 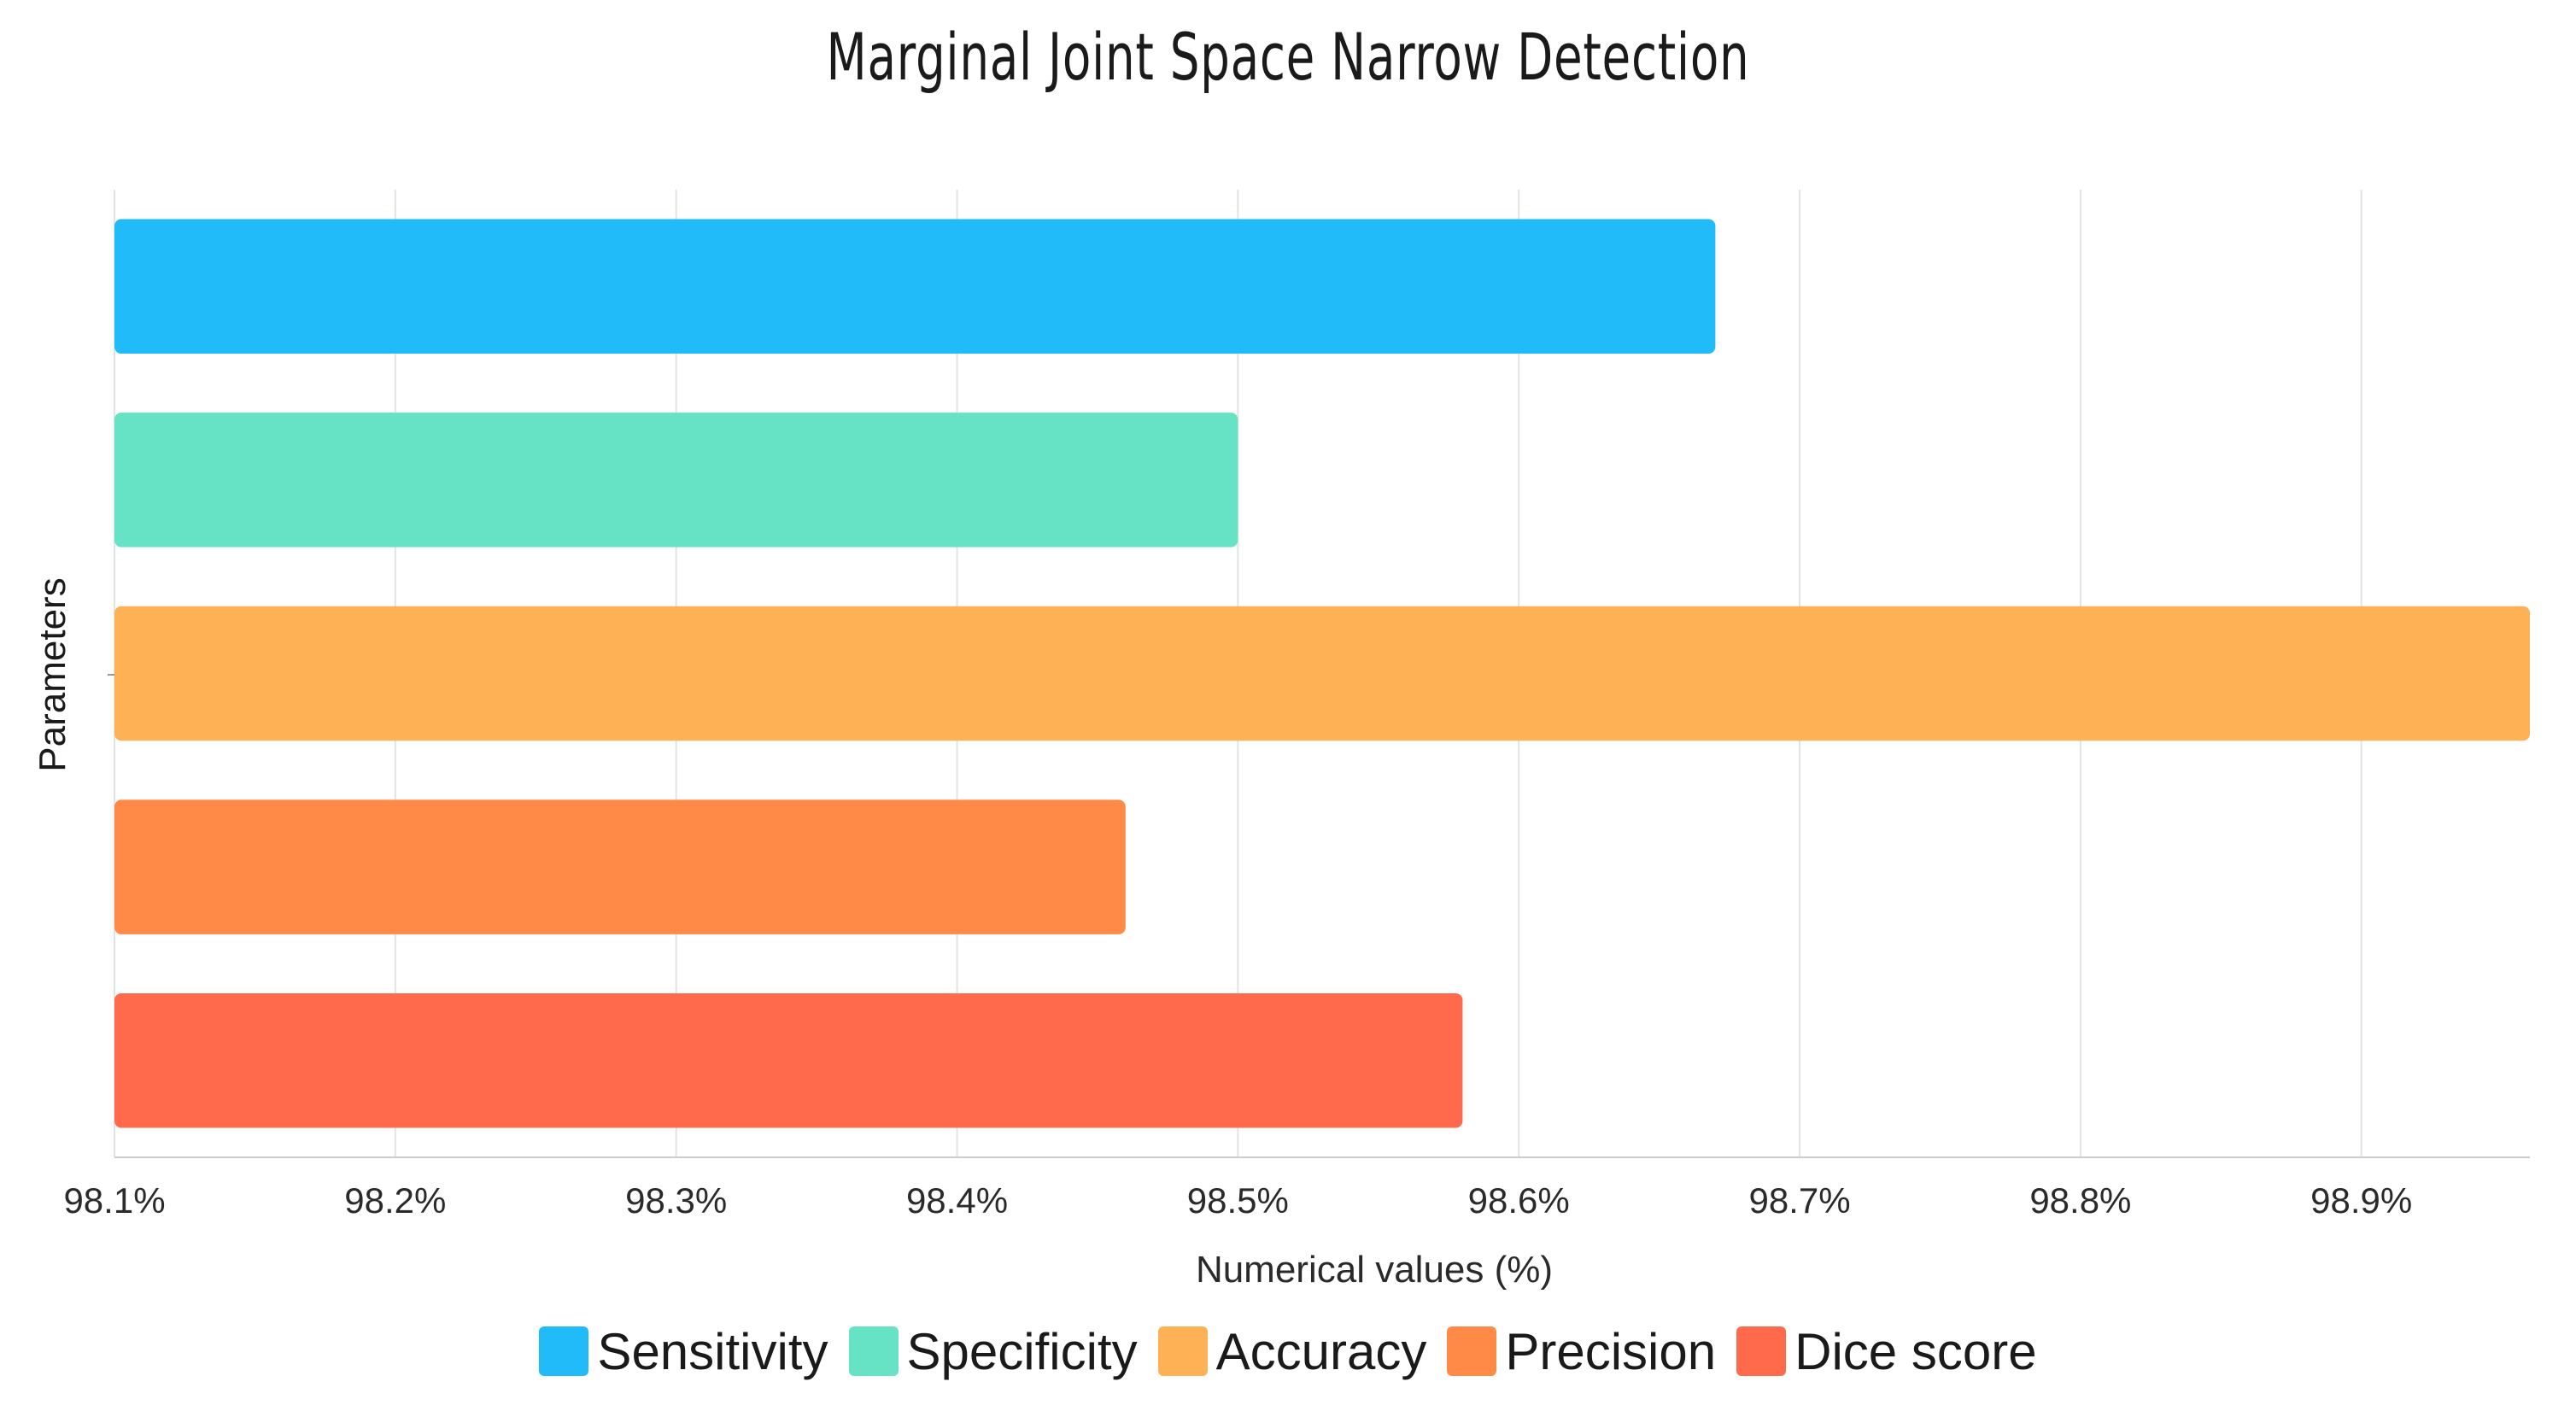 I want to click on x-tick-label: 98.7%, so click(x=1799, y=1200).